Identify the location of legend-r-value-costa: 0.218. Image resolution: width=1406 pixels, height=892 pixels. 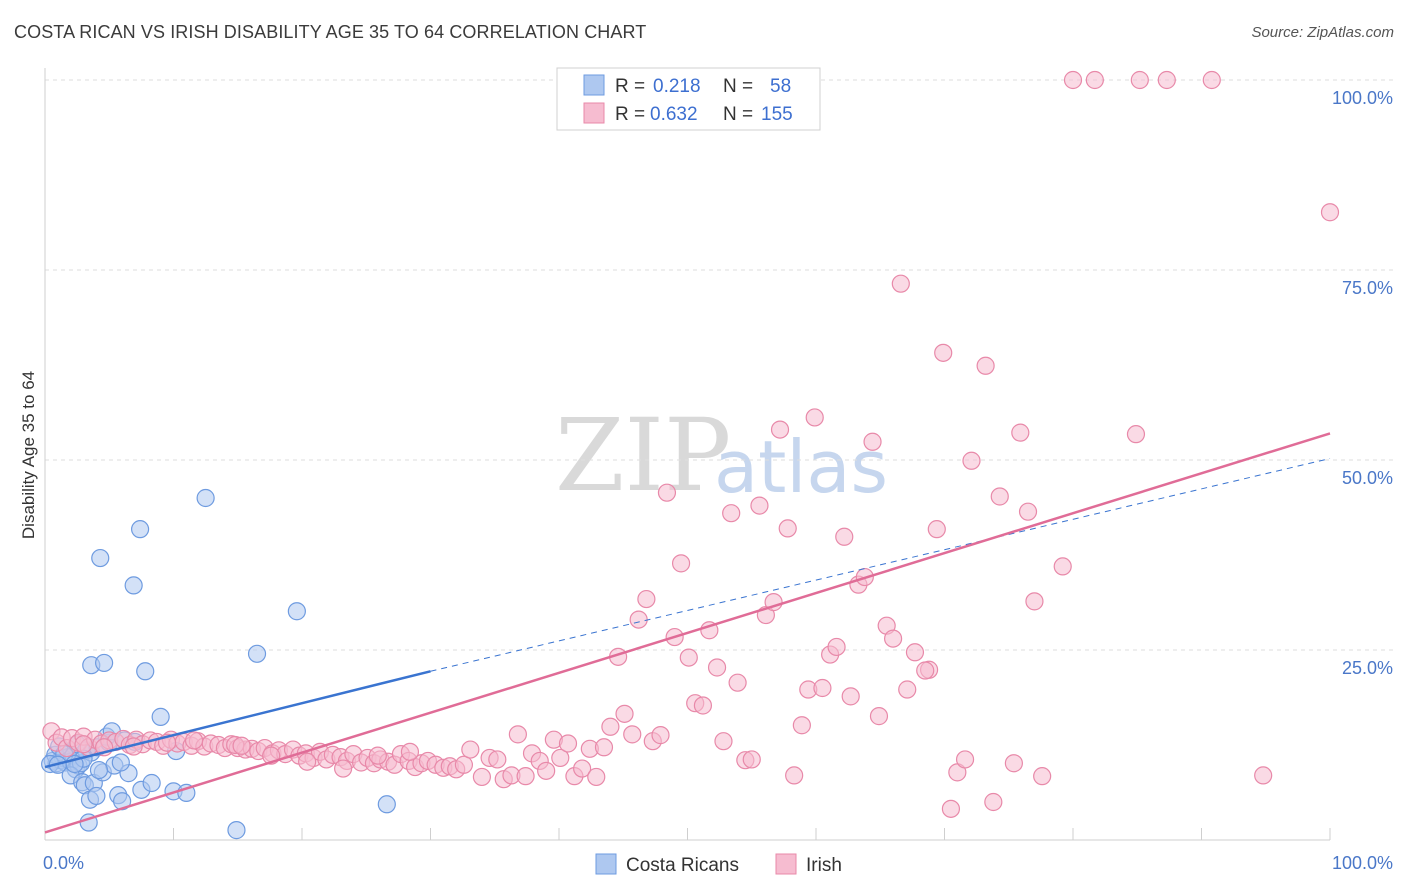
(677, 86).